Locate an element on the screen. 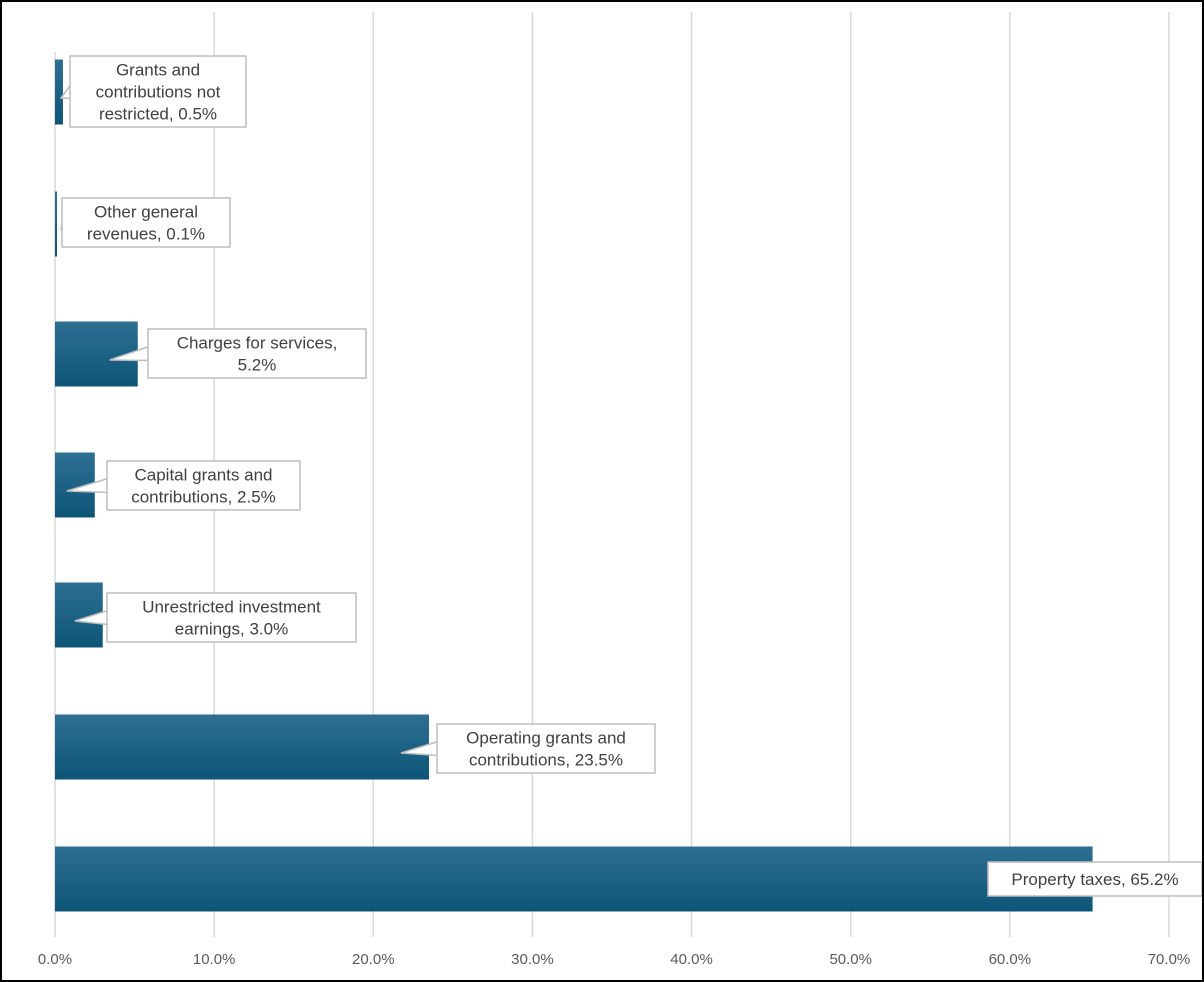  x-tick-label: 20.0% is located at coordinates (373, 959).